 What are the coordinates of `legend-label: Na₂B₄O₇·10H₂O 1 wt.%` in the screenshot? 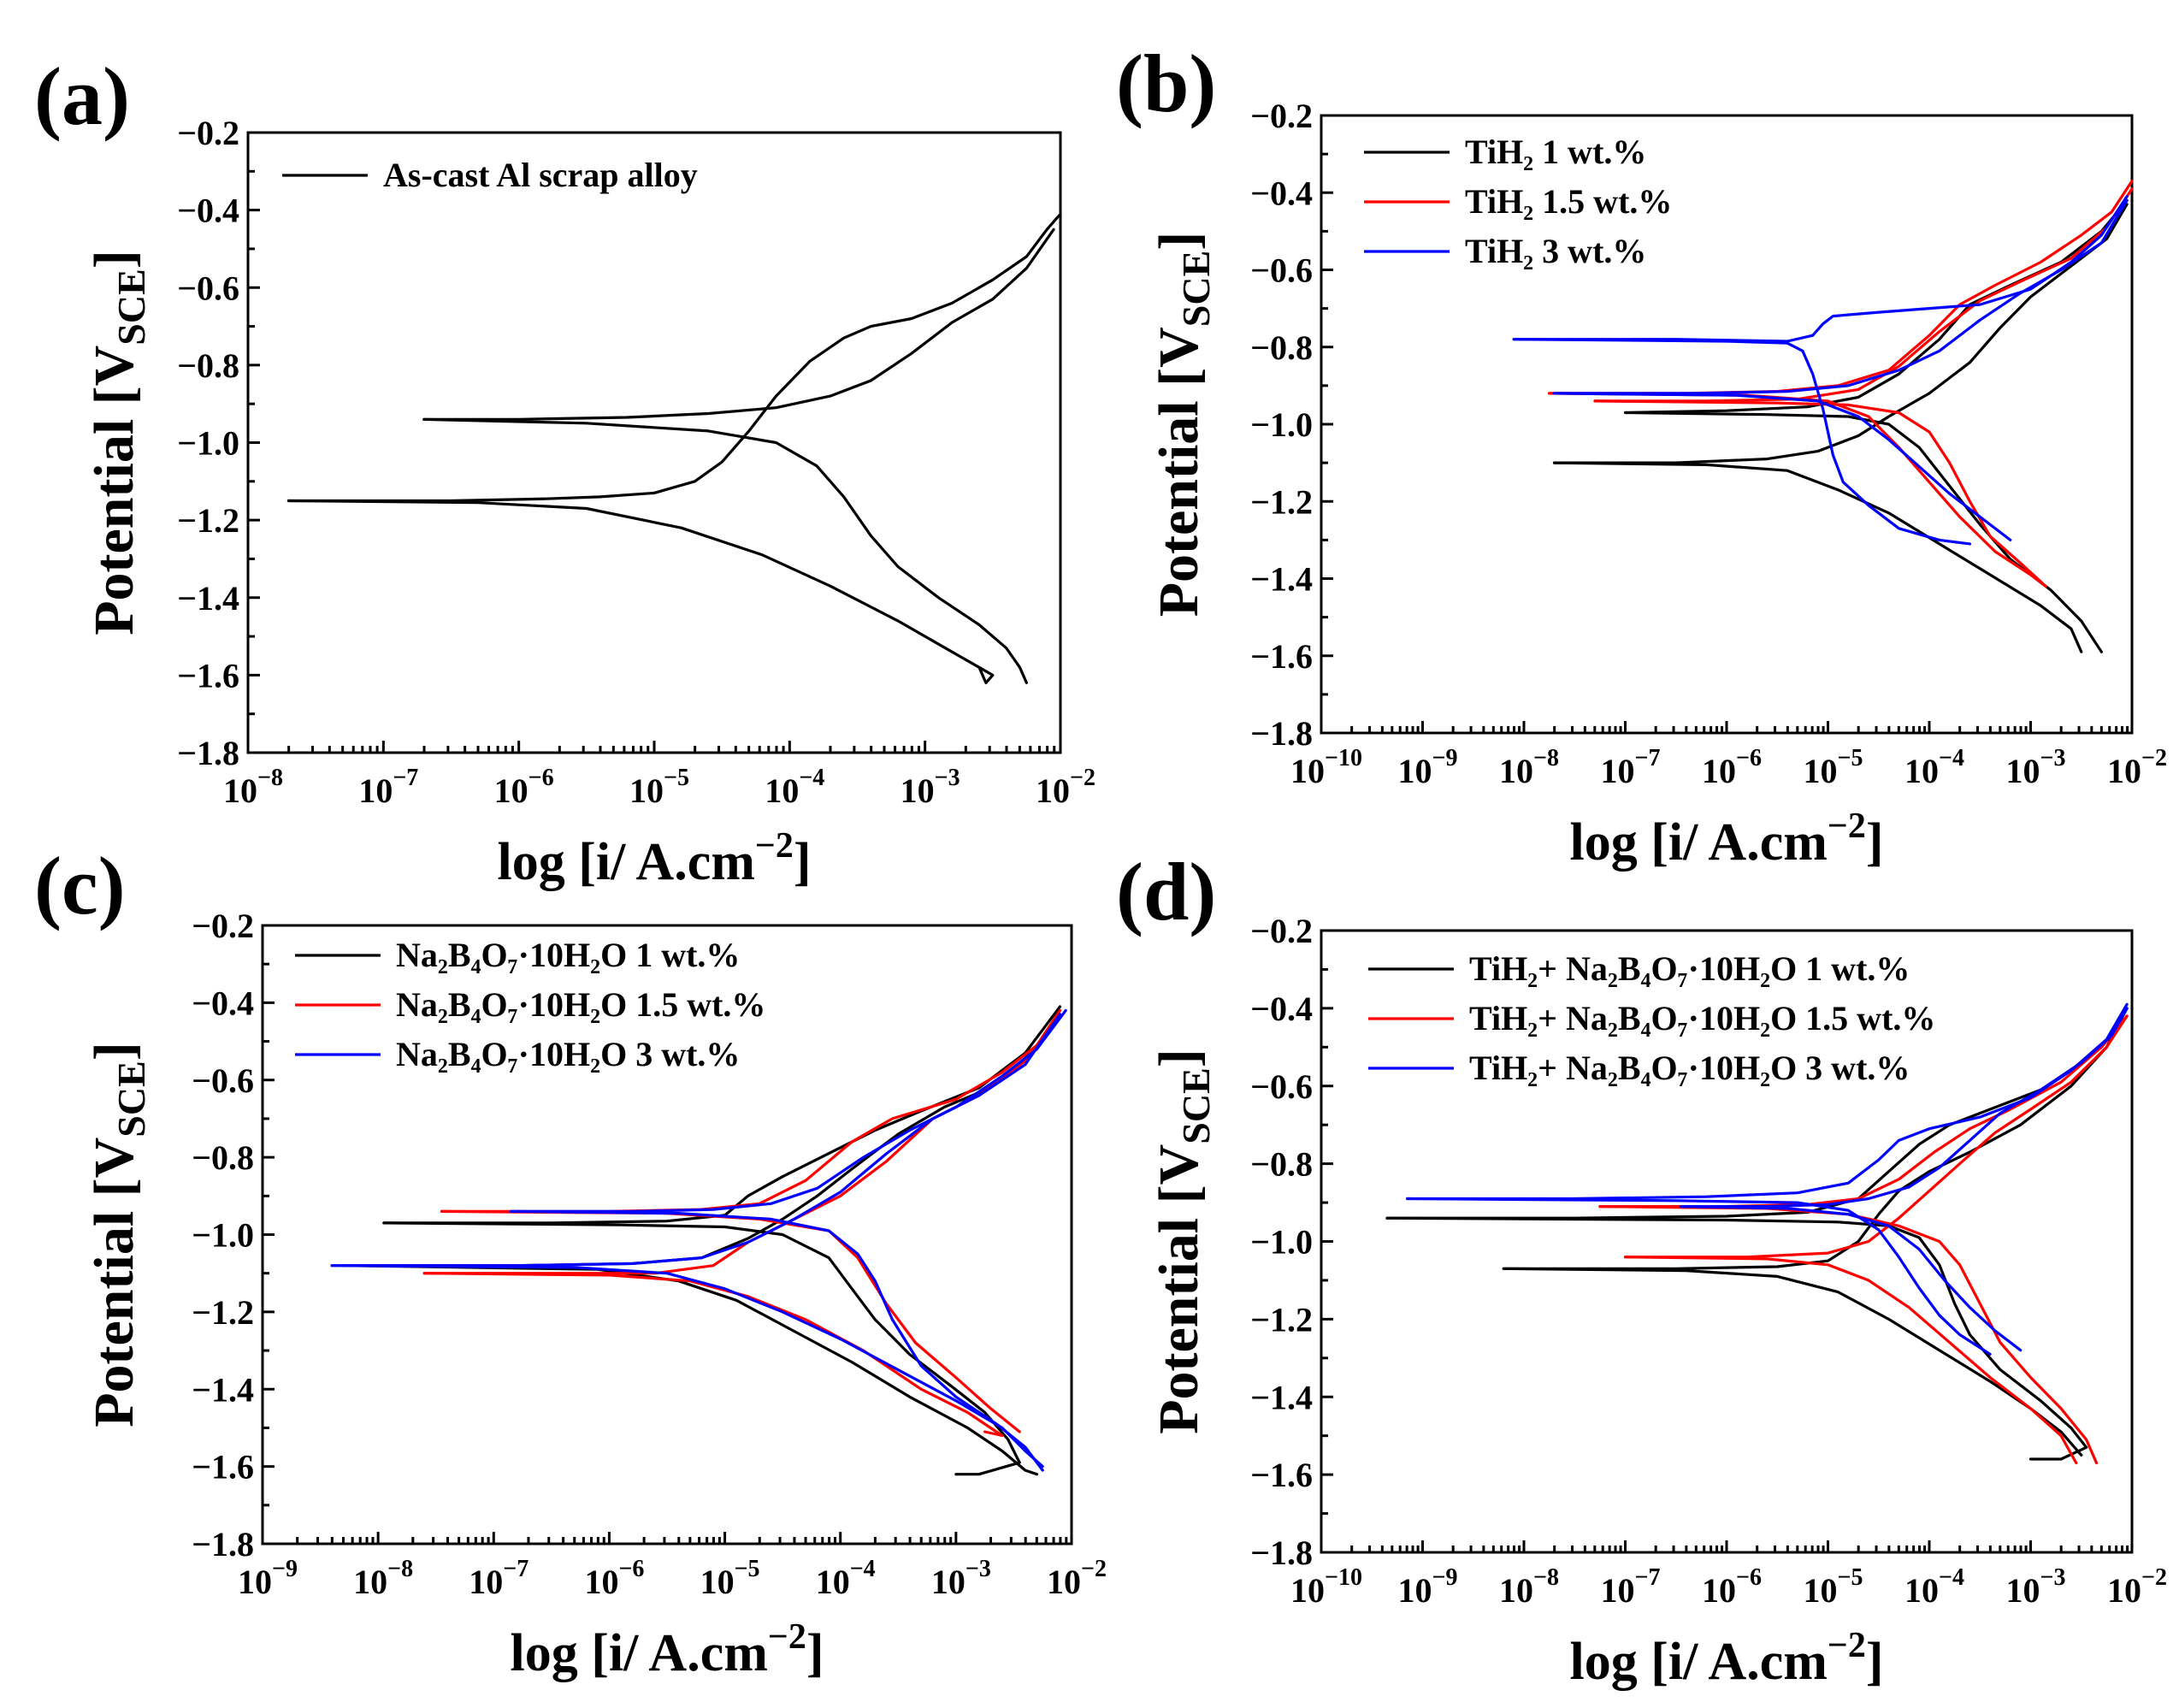 It's located at (568, 955).